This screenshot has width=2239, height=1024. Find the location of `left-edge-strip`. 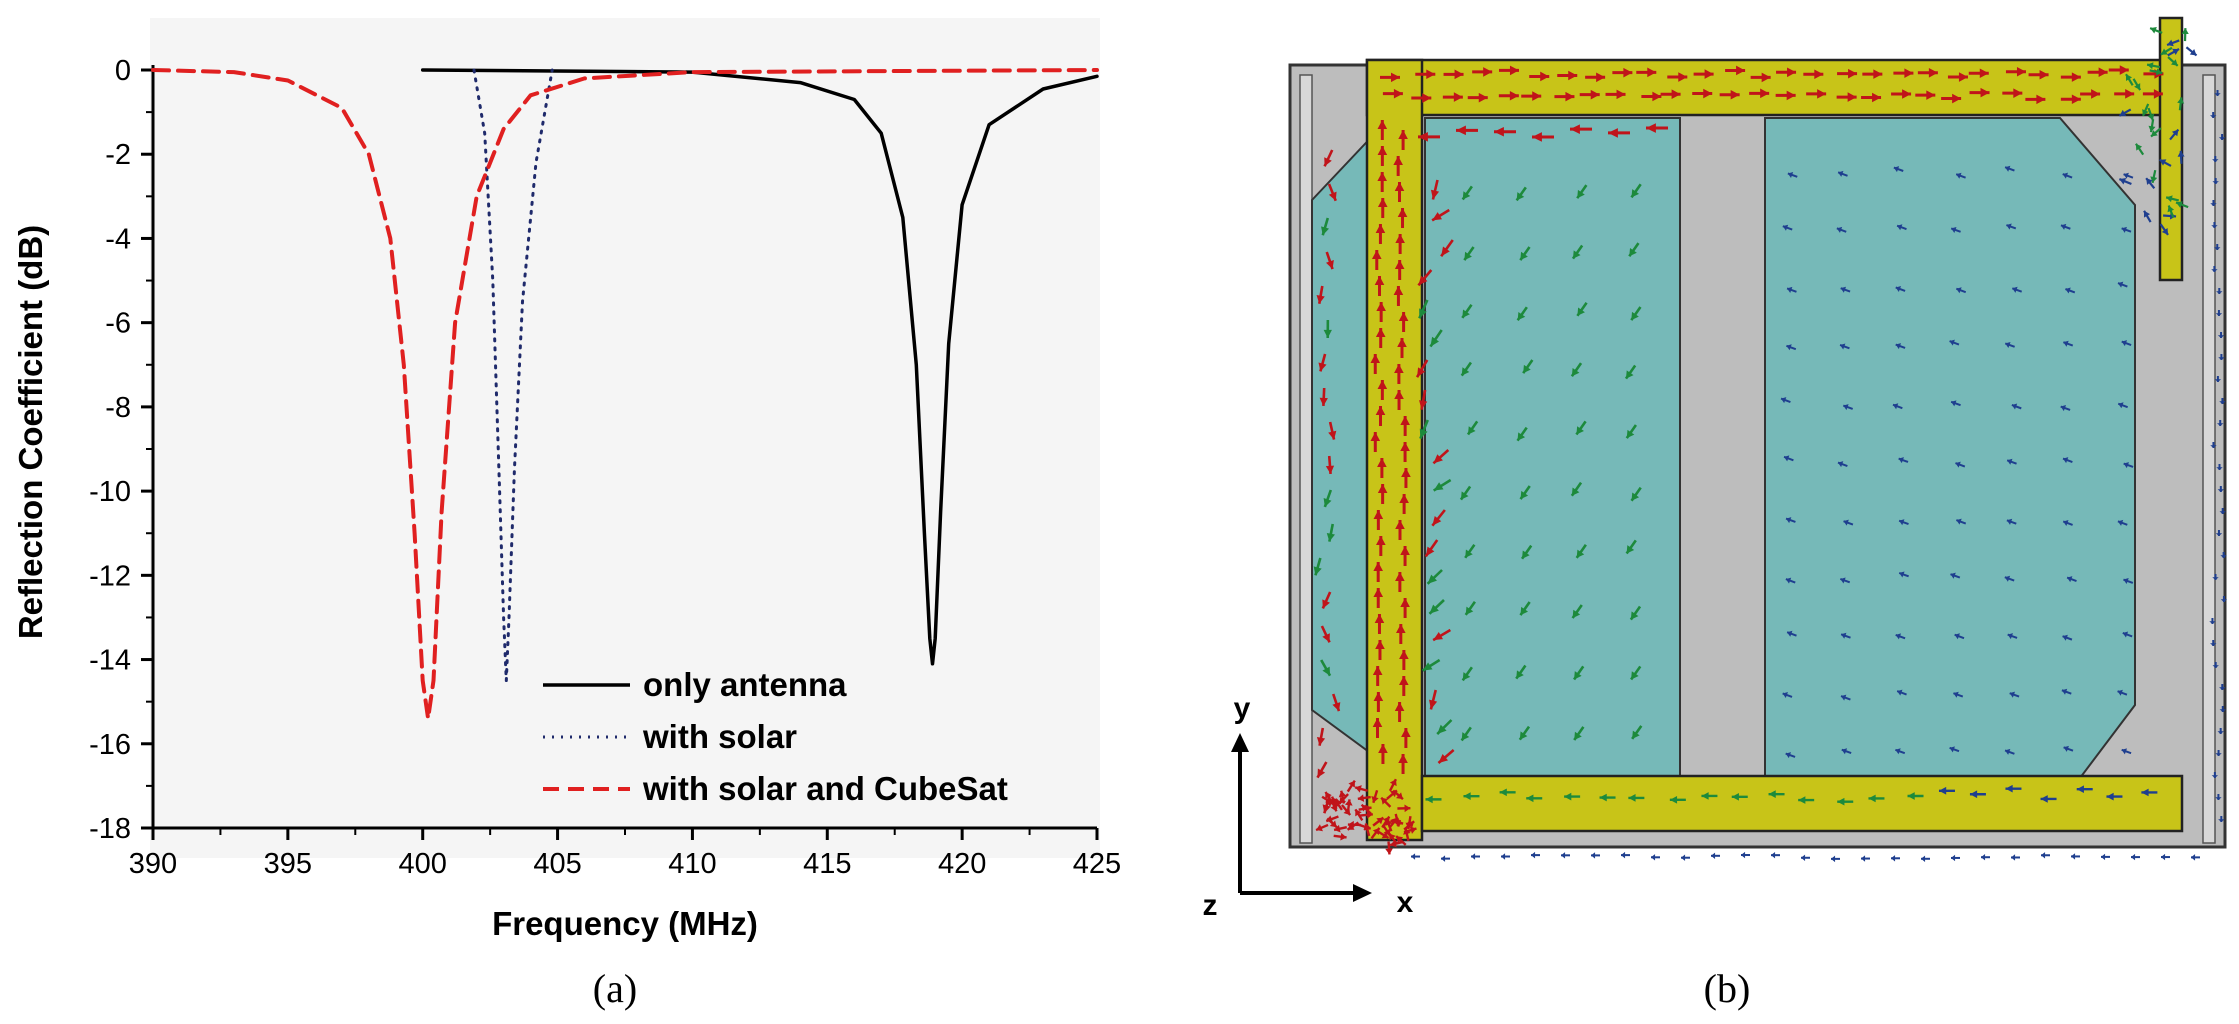

left-edge-strip is located at coordinates (1306, 459).